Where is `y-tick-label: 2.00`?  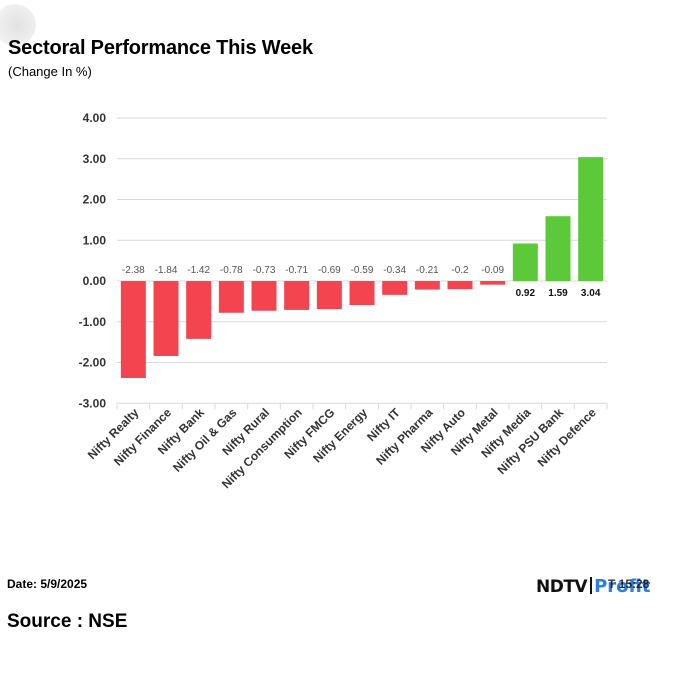
y-tick-label: 2.00 is located at coordinates (95, 200).